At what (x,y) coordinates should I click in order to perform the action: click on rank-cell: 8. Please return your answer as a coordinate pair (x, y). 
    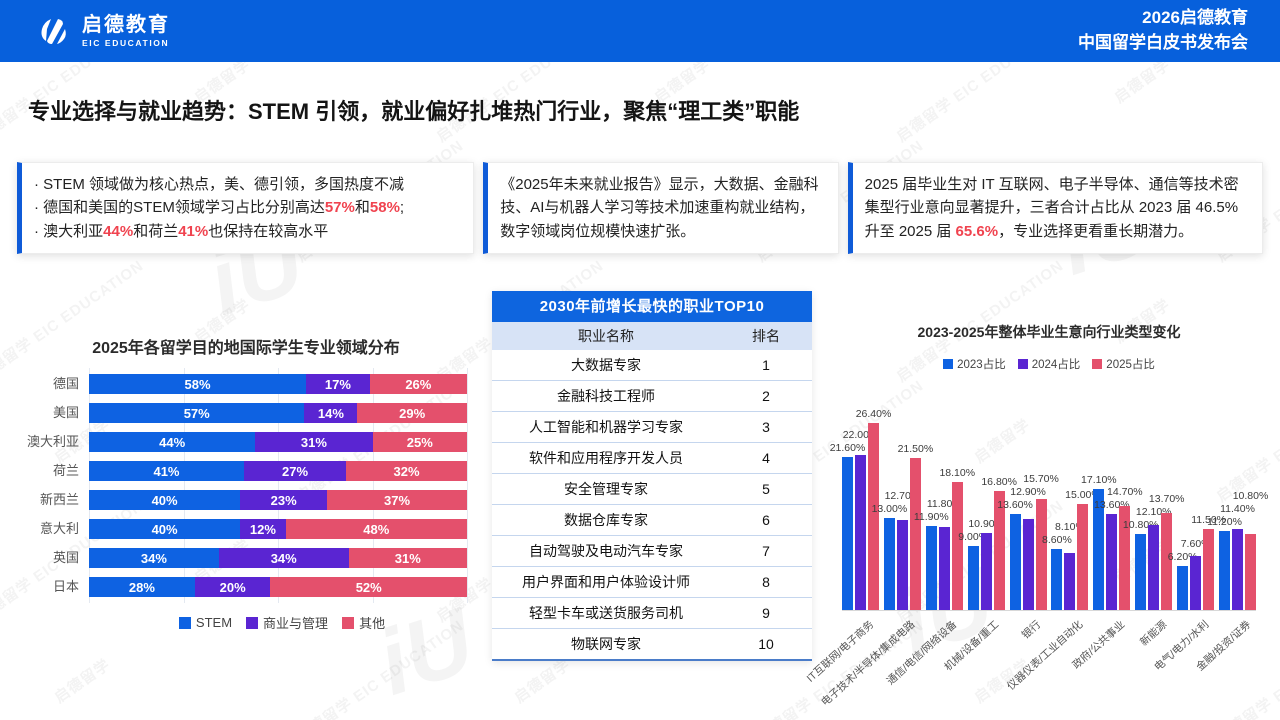
    Looking at the image, I should click on (766, 582).